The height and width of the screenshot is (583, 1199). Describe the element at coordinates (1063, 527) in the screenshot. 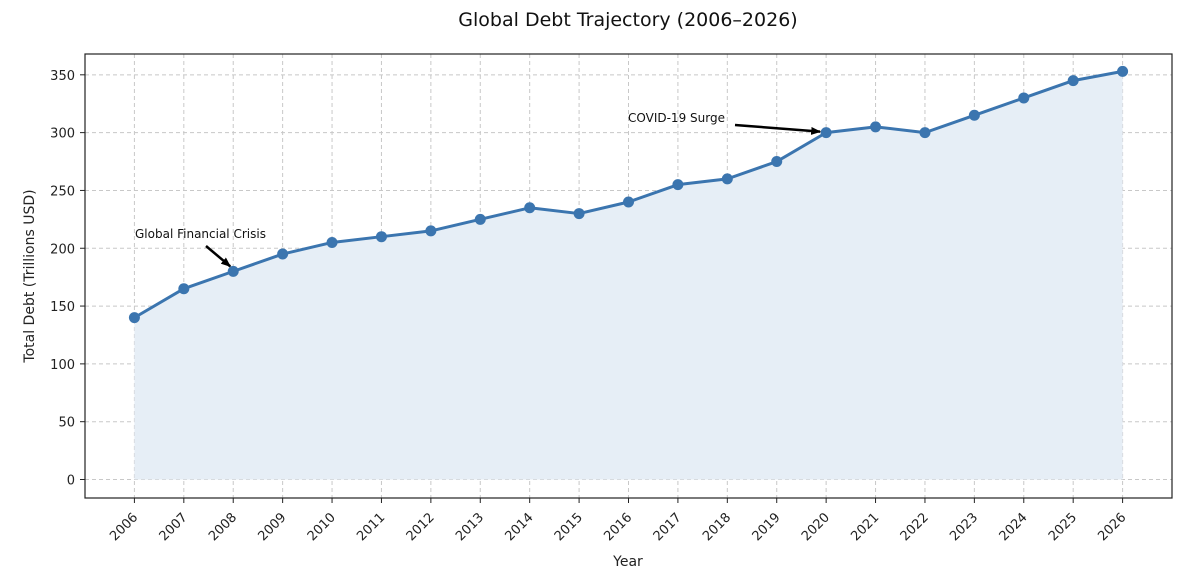

I see `x-tick-label: 2025` at that location.